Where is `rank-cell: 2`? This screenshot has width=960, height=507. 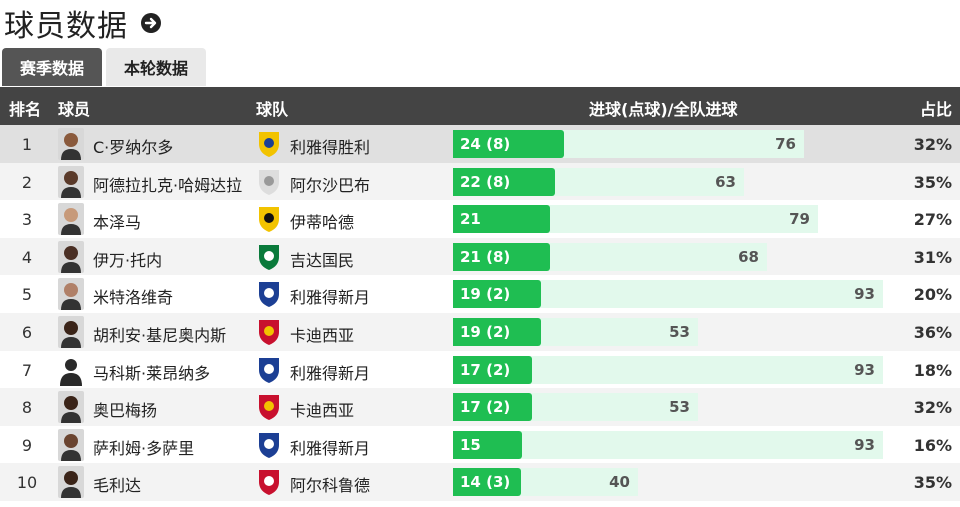 rank-cell: 2 is located at coordinates (27, 182).